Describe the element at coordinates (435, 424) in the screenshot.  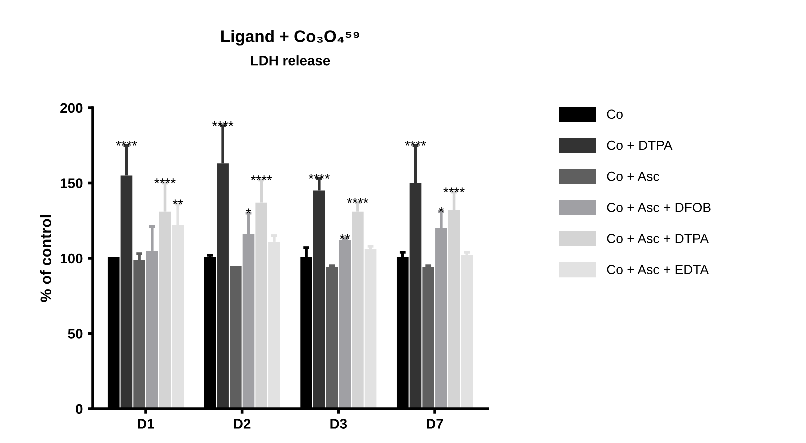
I see `x-tick-label: D7` at that location.